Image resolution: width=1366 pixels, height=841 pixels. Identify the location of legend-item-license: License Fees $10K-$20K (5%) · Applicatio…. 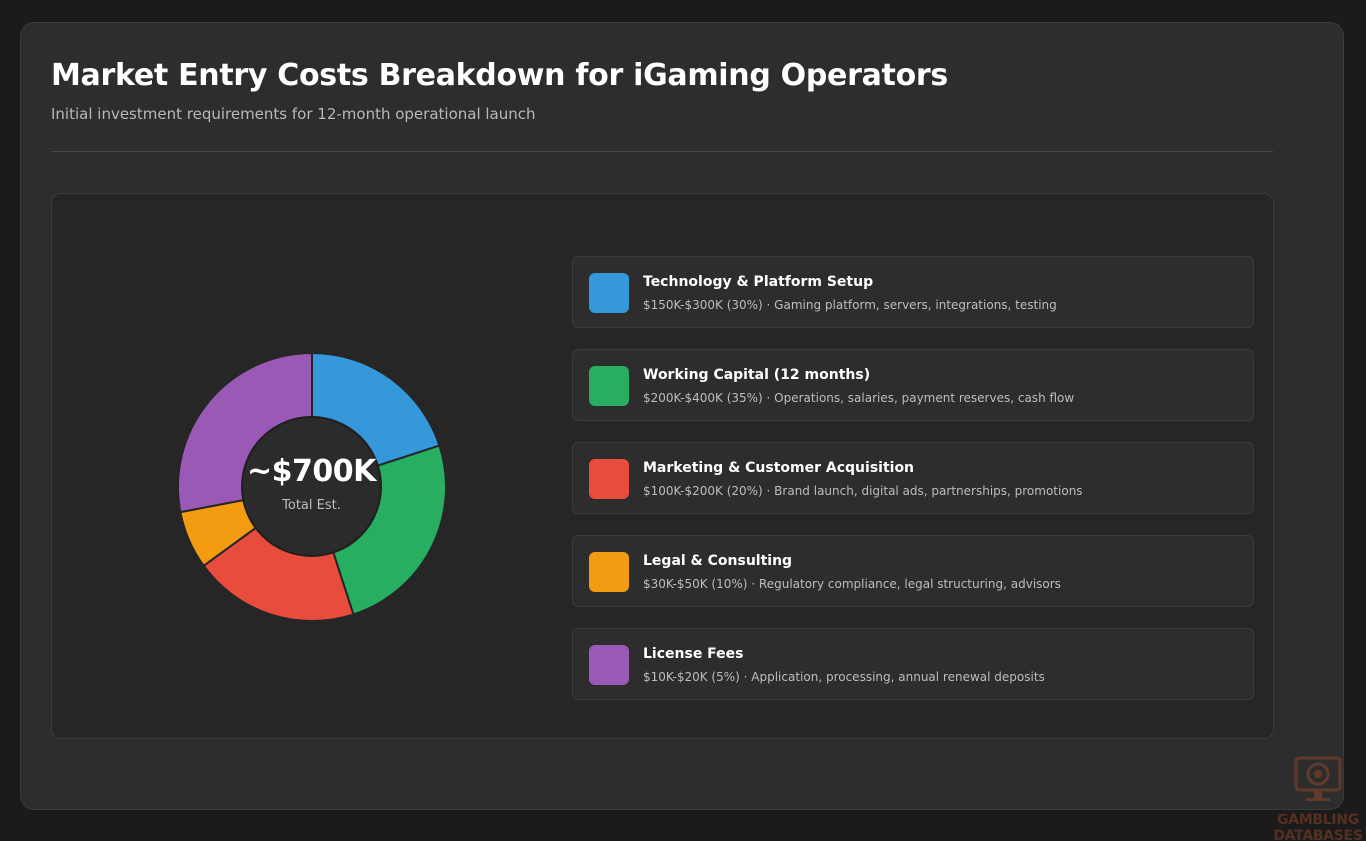
(913, 664).